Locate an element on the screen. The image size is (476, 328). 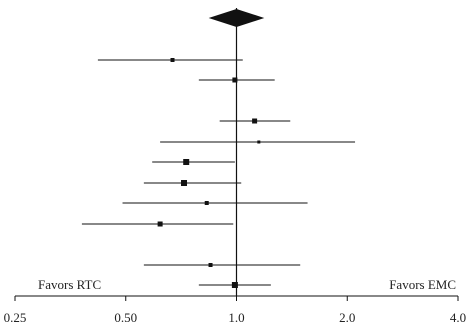
favors-right-label: Favors EMC is located at coordinates (422, 284).